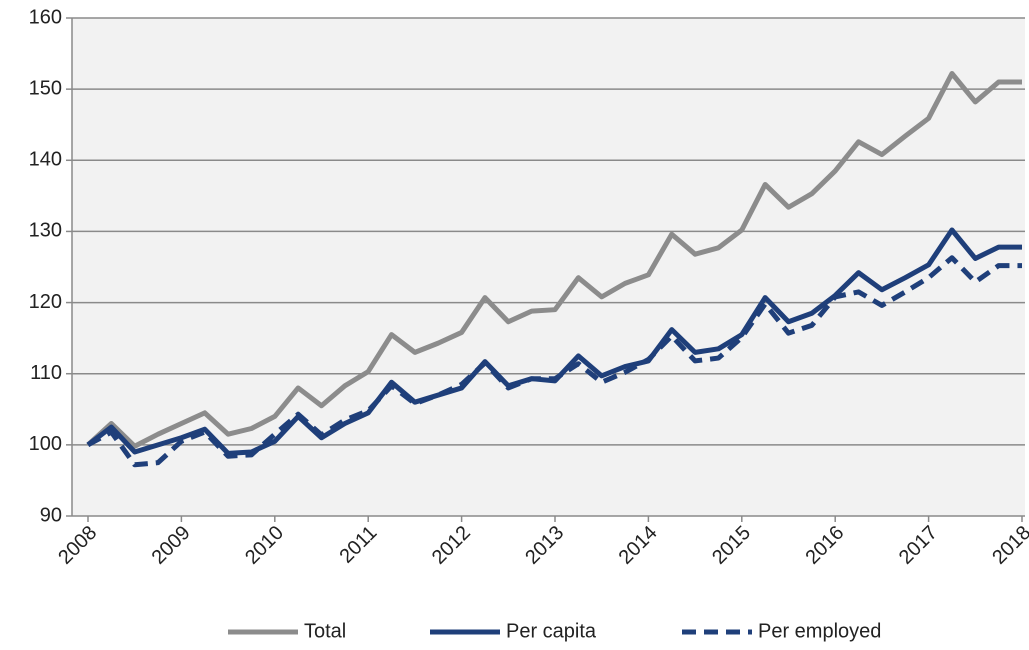 Image resolution: width=1029 pixels, height=650 pixels. Describe the element at coordinates (358, 545) in the screenshot. I see `x-tick-label: 2011` at that location.